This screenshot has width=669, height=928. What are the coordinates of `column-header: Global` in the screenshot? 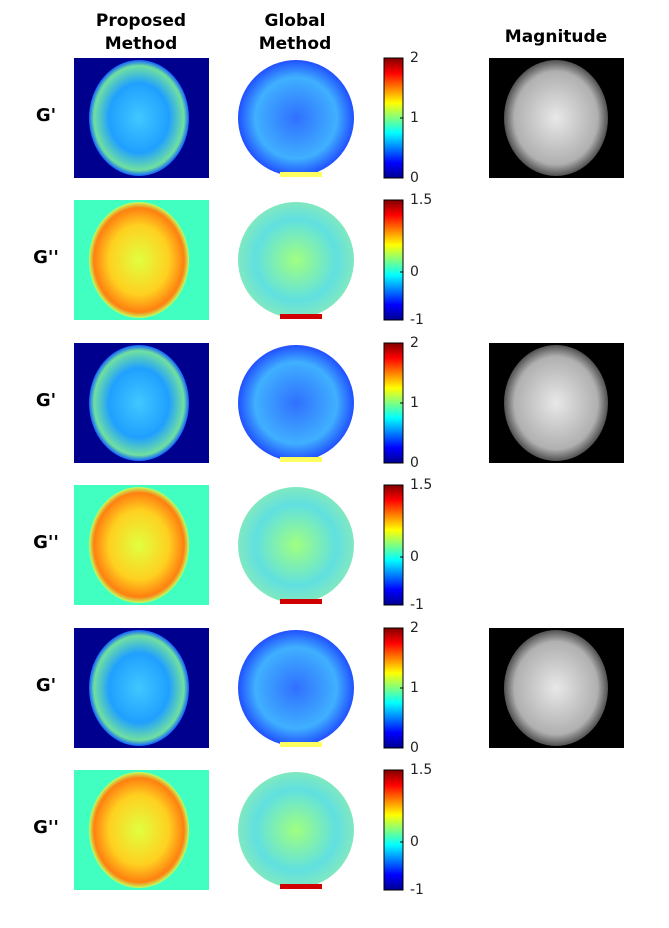 It's located at (295, 21).